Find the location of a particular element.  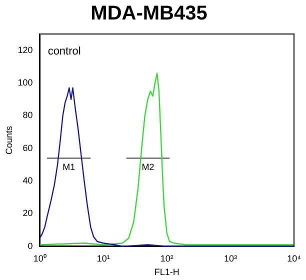

y-tick-label: 20 is located at coordinates (27, 213).